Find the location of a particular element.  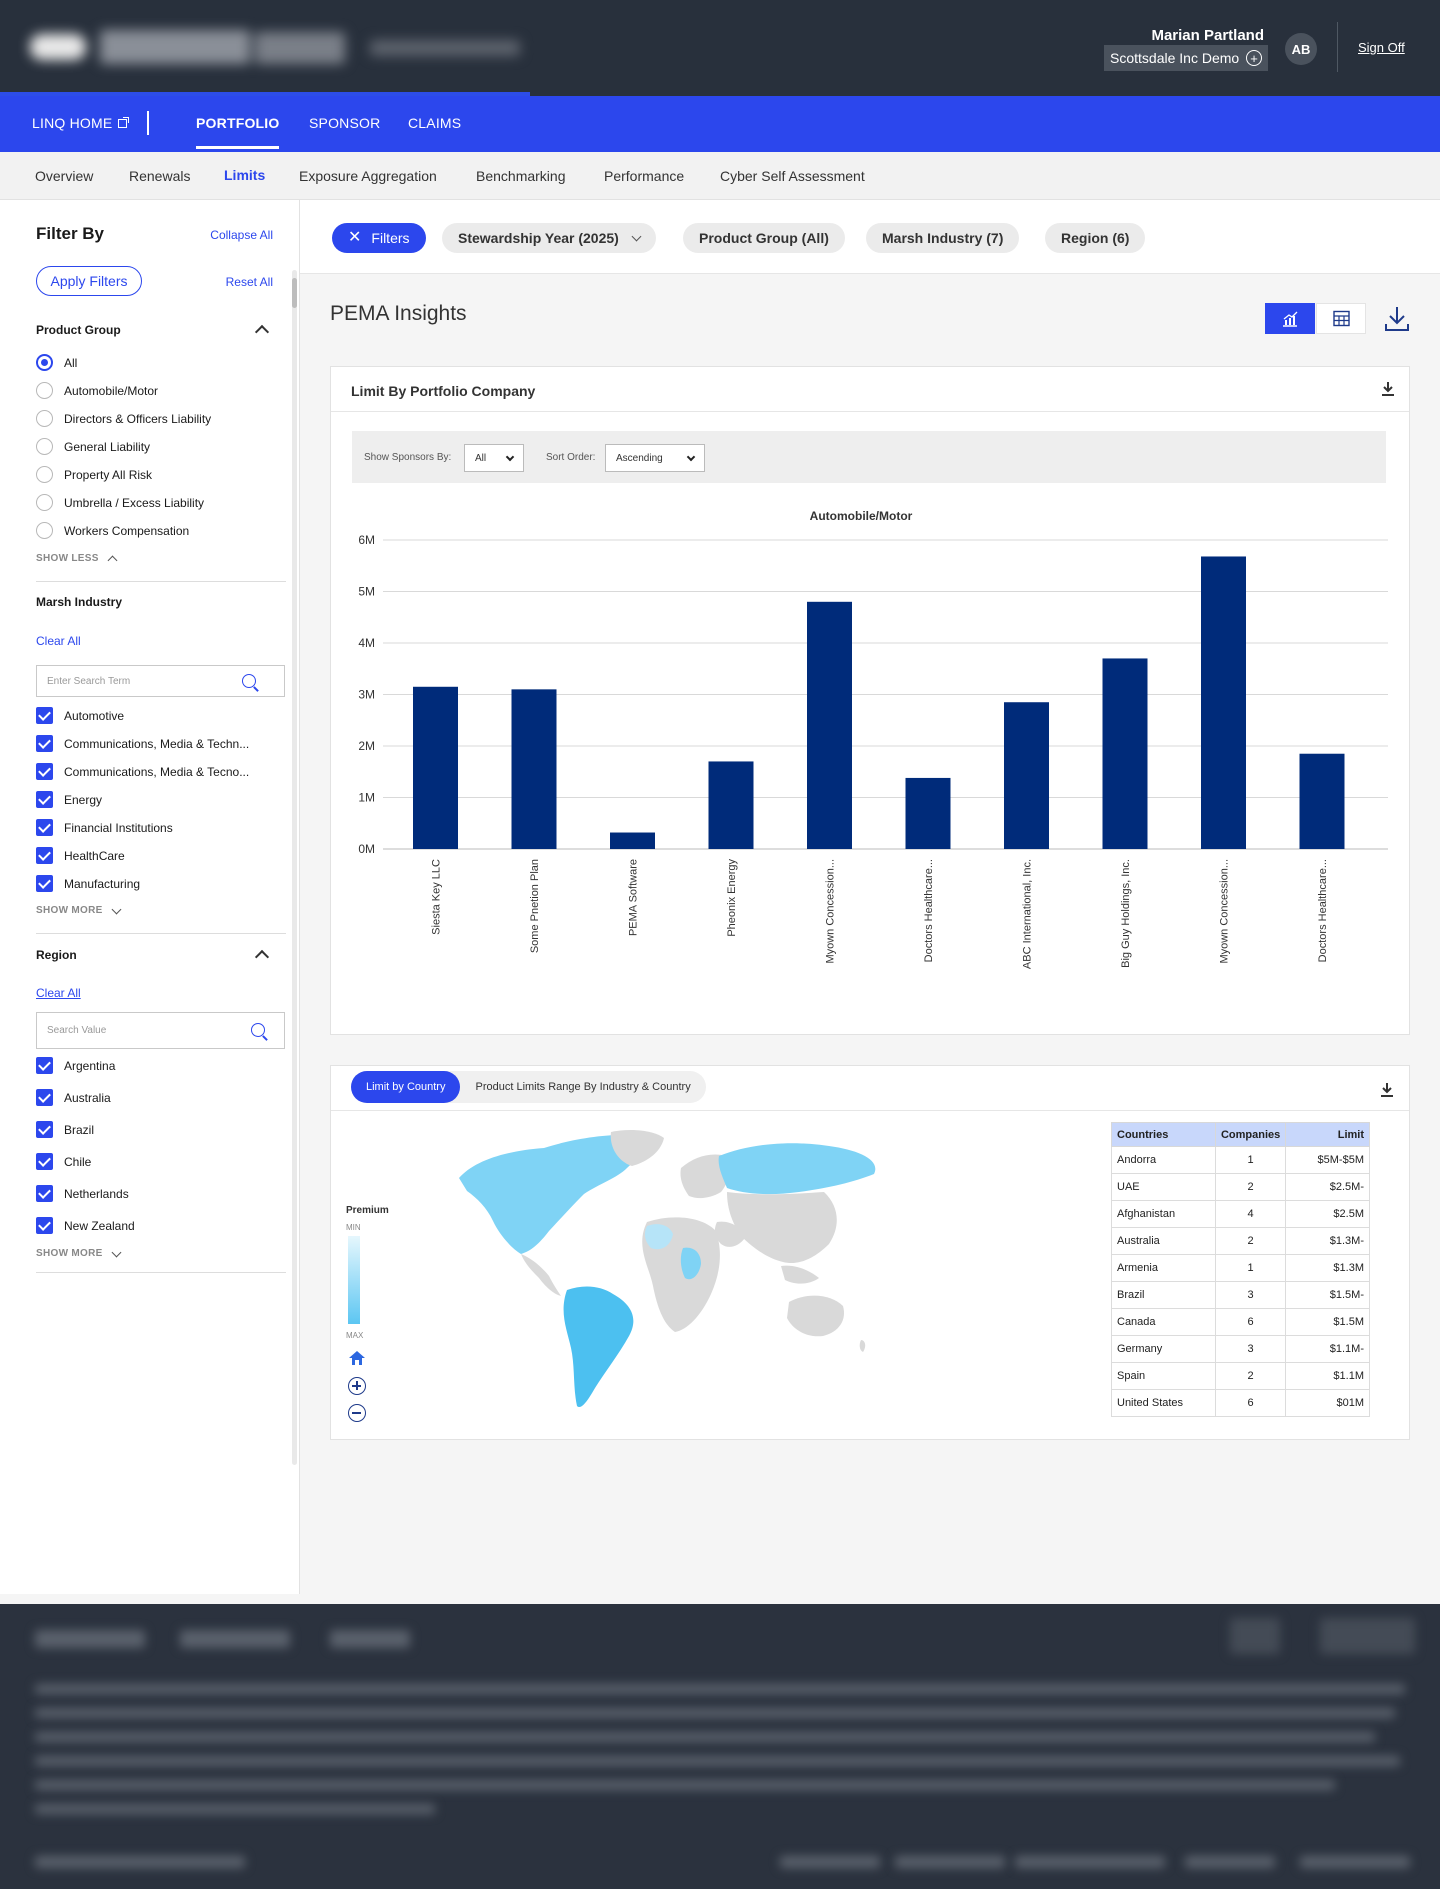

table-row: Brazil 3 $1.5M- is located at coordinates (1240, 1295).